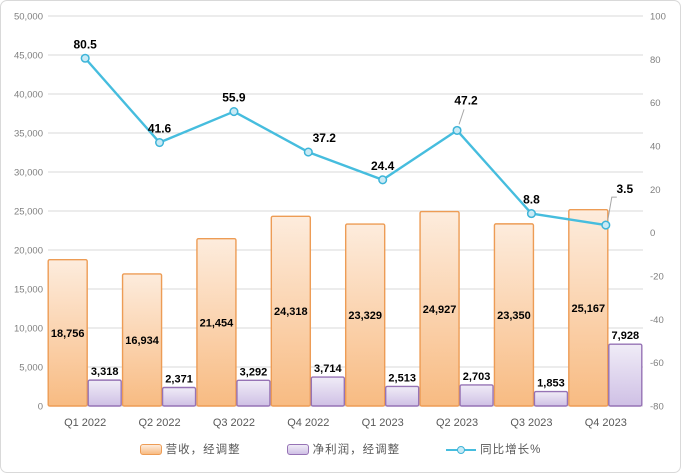 Image resolution: width=681 pixels, height=473 pixels. Describe the element at coordinates (531, 423) in the screenshot. I see `x-axis-category-label: Q3 2023` at that location.